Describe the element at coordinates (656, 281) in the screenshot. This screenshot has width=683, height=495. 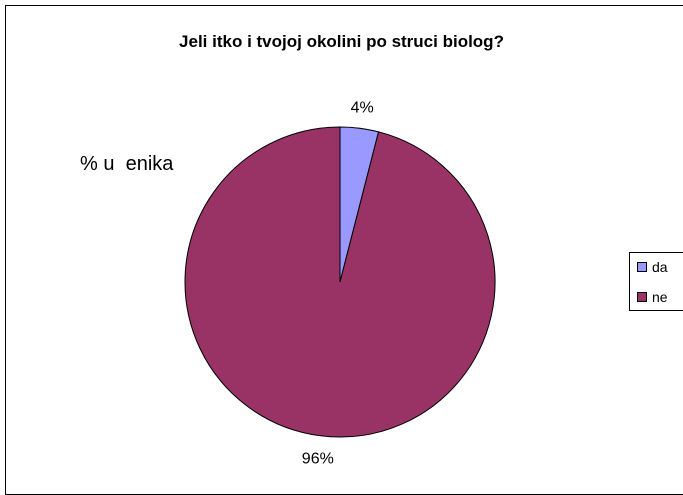
I see `legend: da ne` at that location.